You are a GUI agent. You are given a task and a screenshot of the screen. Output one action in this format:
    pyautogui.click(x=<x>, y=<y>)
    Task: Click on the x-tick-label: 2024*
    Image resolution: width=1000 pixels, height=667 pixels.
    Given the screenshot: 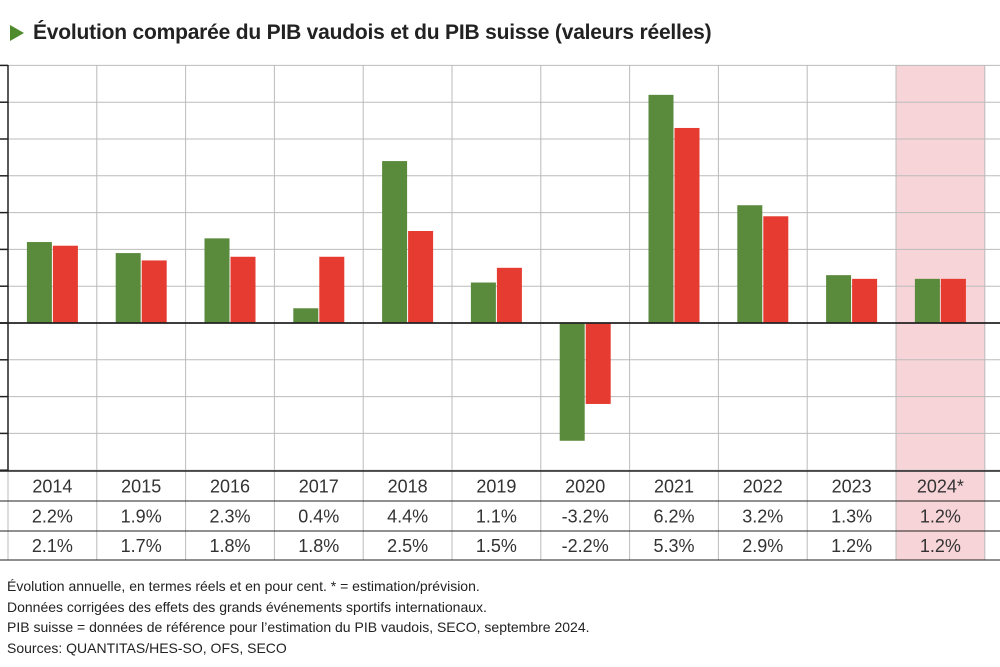 What is the action you would take?
    pyautogui.click(x=940, y=487)
    